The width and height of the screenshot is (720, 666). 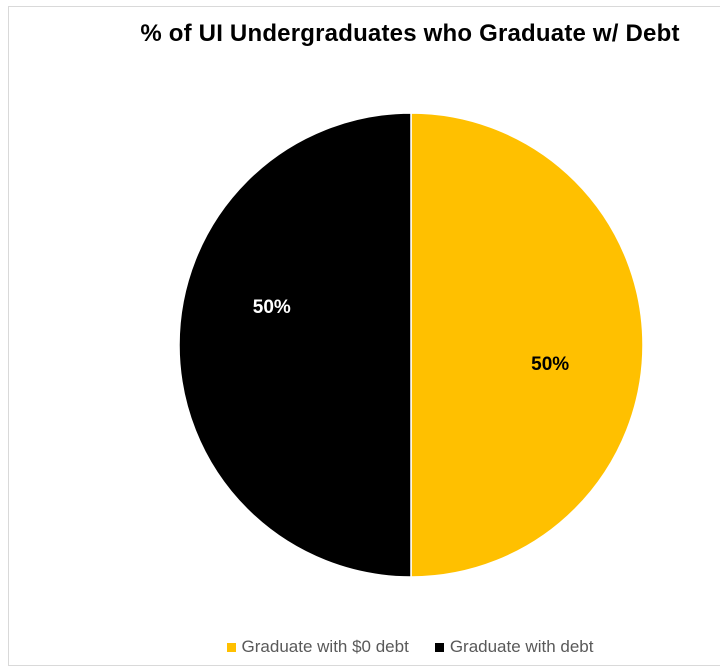 What do you see at coordinates (550, 364) in the screenshot?
I see `data-label-zero-debt: 50%` at bounding box center [550, 364].